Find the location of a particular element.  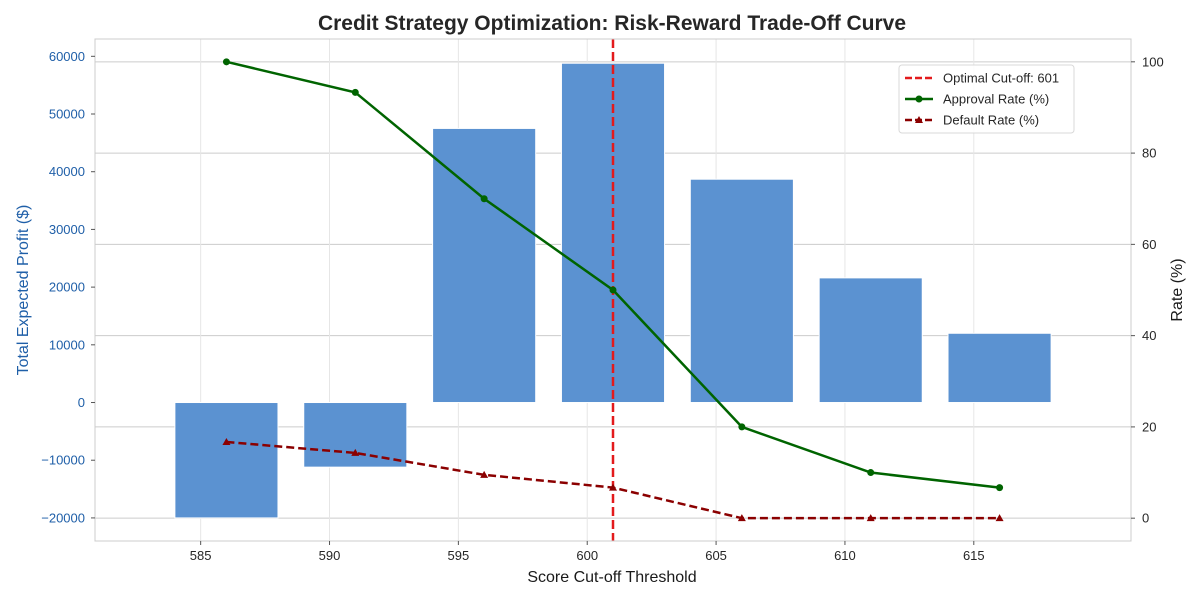

x-tick-label: 590 is located at coordinates (330, 555).